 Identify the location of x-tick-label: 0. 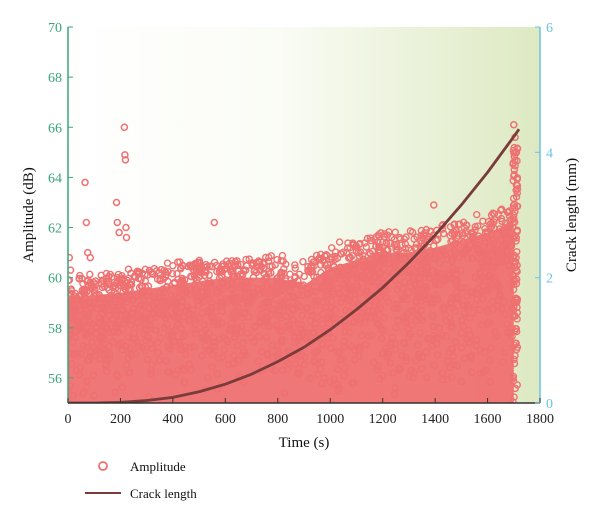
(68, 419).